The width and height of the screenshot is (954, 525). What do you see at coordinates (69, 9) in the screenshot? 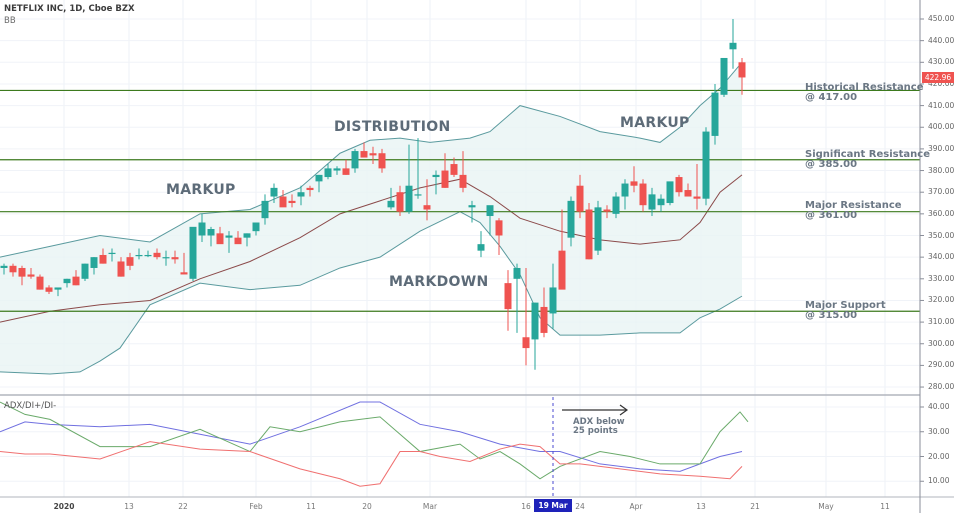
I see `symbol-title: NETFLIX INC, 1D, Cboe BZX` at bounding box center [69, 9].